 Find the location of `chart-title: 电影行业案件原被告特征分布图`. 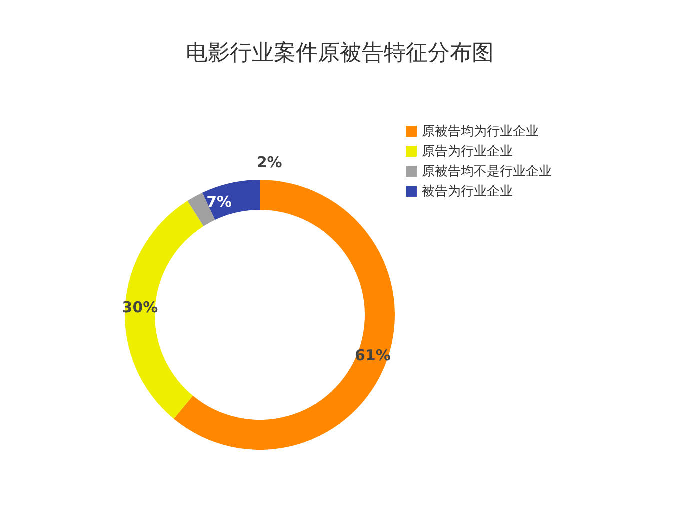

chart-title: 电影行业案件原被告特征分布图 is located at coordinates (340, 53).